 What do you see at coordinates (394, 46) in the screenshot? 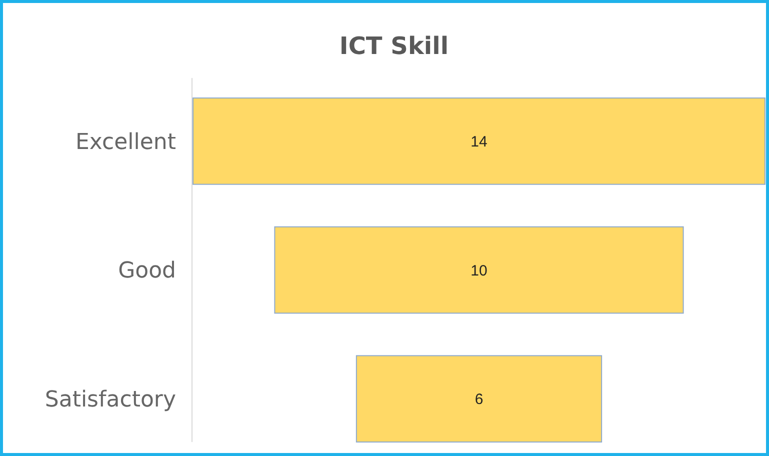
I see `text: ICT Skill` at bounding box center [394, 46].